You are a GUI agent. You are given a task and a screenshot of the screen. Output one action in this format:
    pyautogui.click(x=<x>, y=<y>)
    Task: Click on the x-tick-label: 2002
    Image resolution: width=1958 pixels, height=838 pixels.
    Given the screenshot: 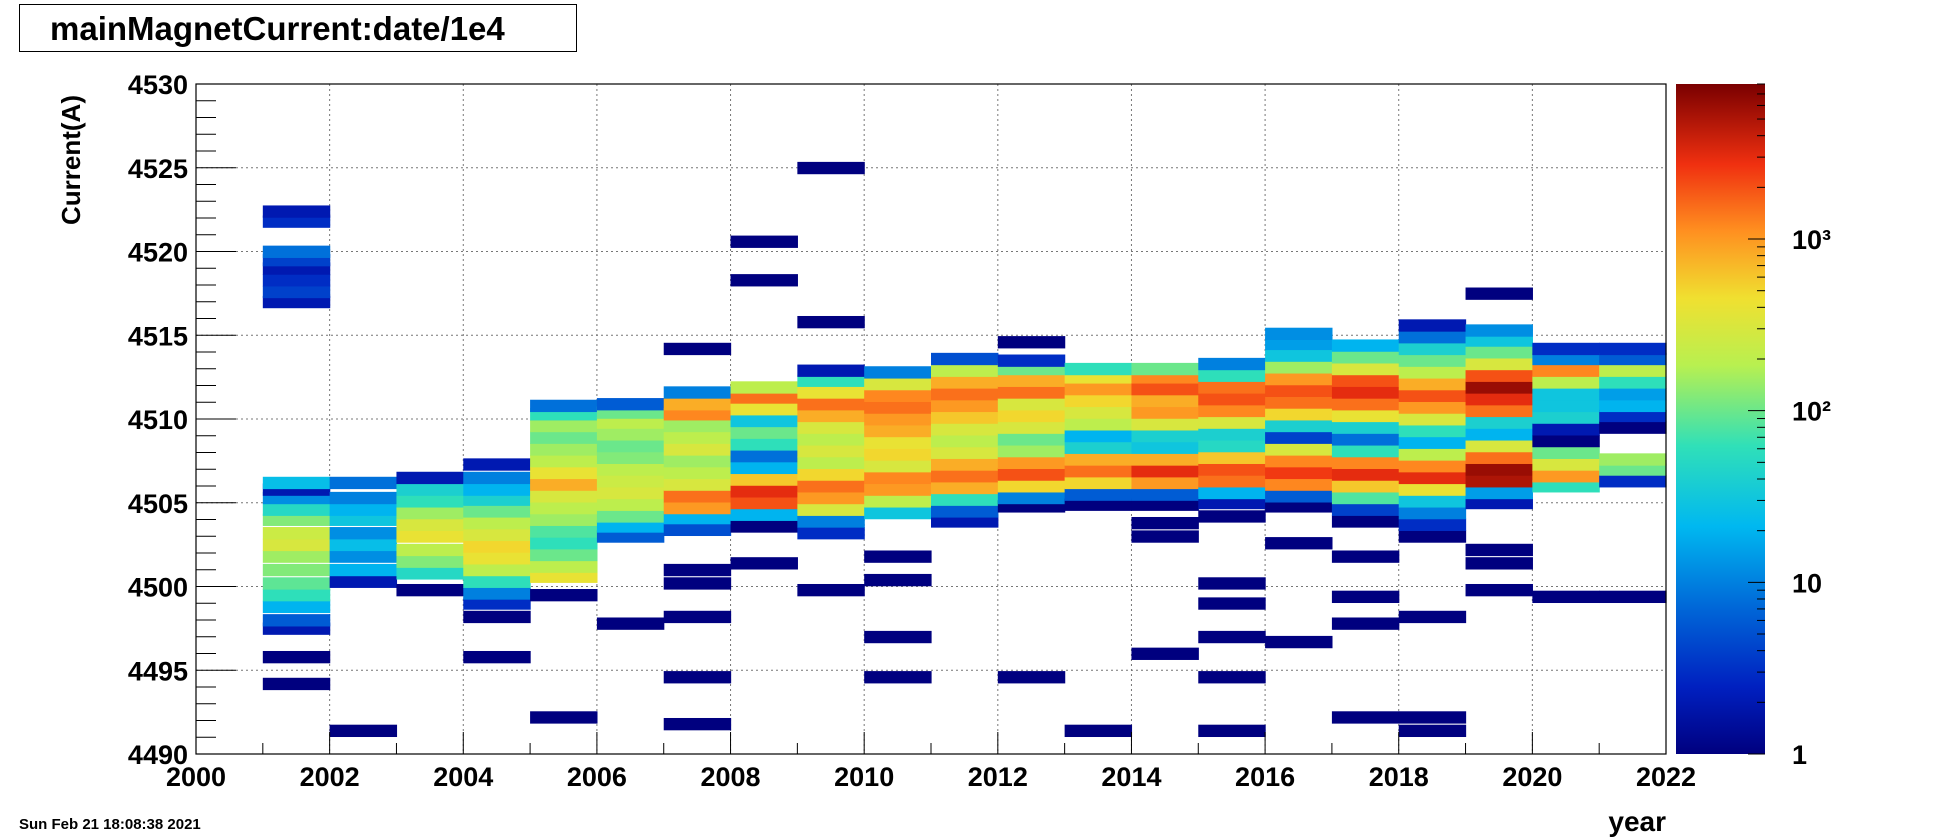 What is the action you would take?
    pyautogui.click(x=330, y=777)
    